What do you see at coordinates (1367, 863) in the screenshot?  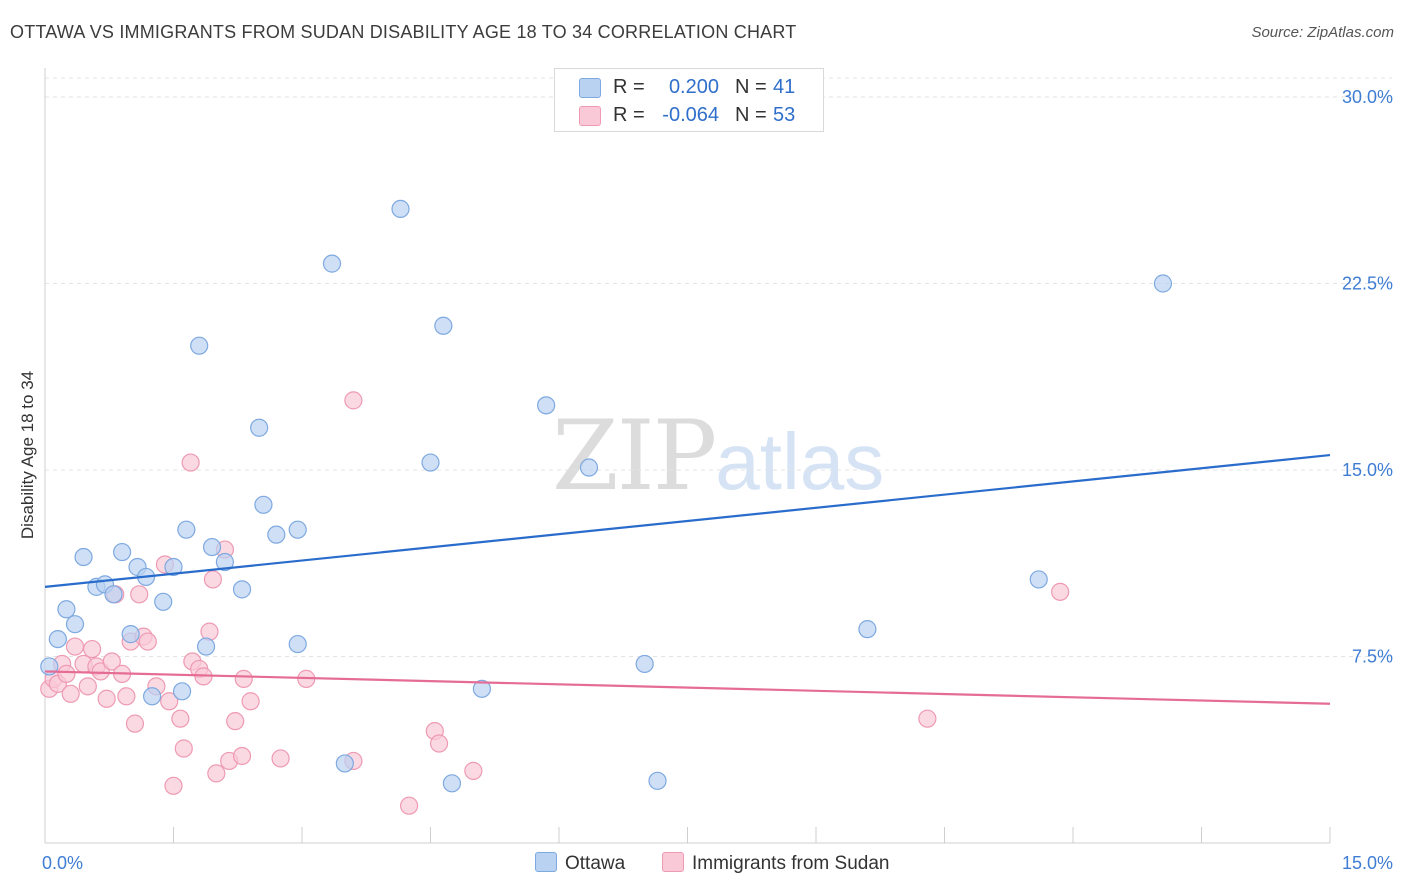 I see `x-tick-label: 15.0%` at bounding box center [1367, 863].